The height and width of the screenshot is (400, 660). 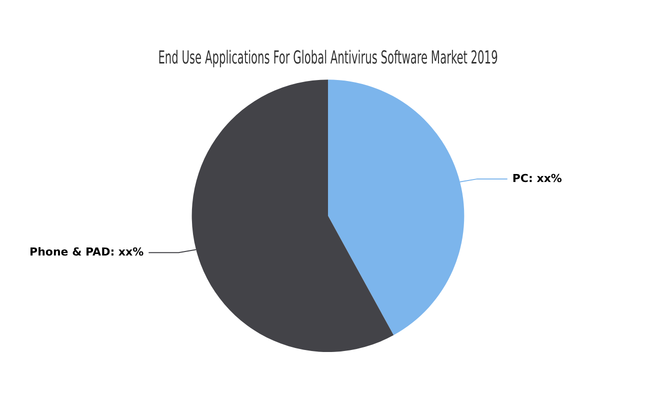 I want to click on chart-title: End Use Applications For Global Antivirus Software Market 2019, so click(x=328, y=58).